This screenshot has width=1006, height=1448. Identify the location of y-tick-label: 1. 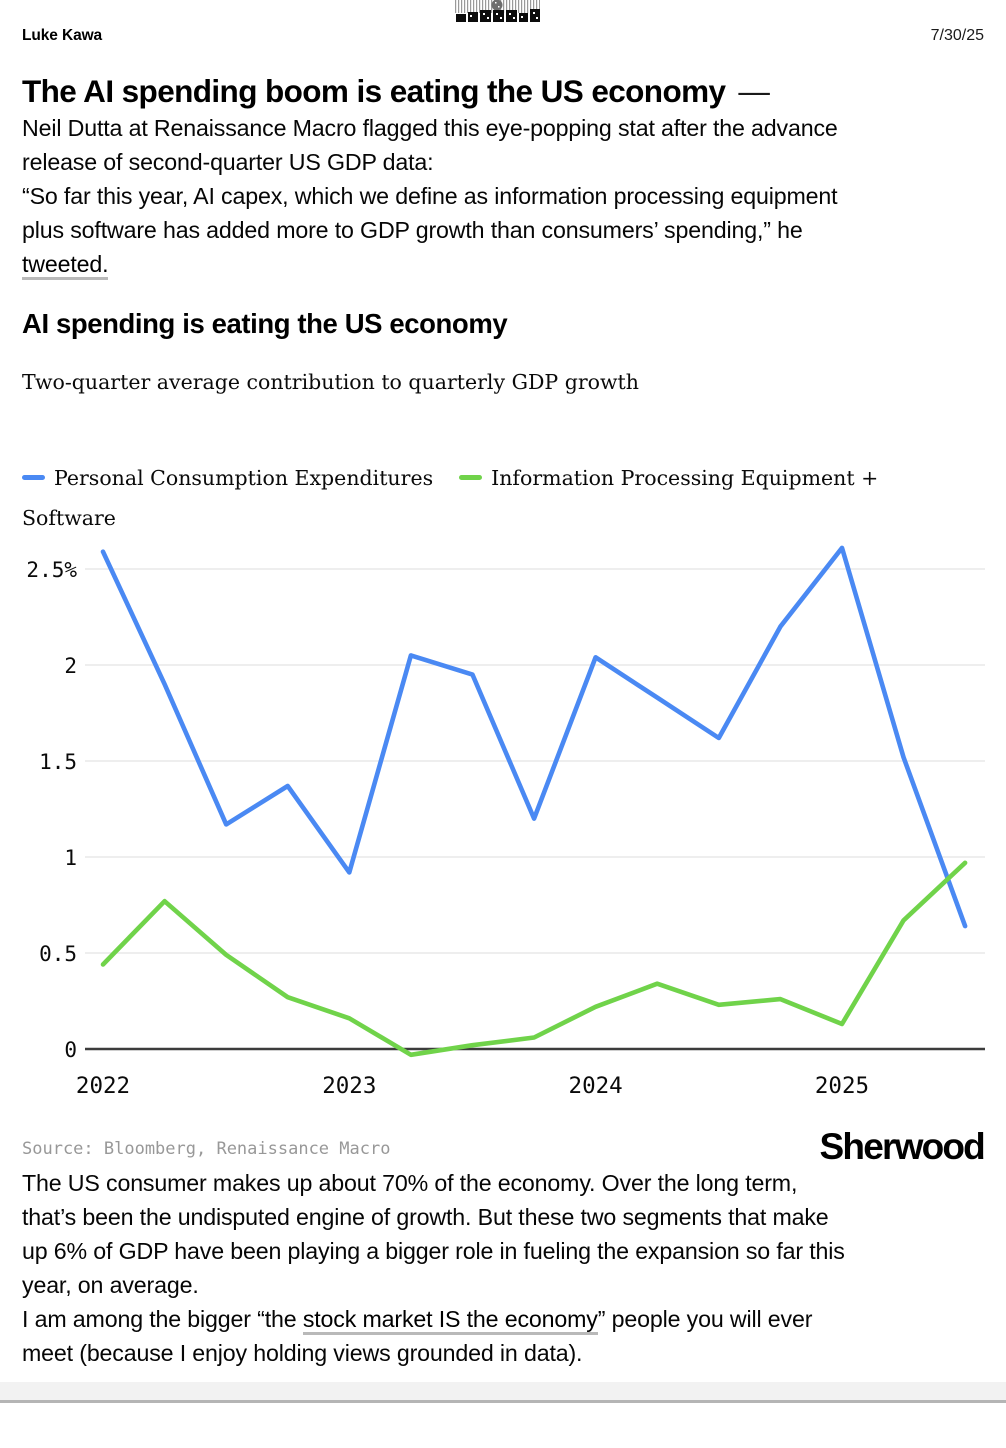
(70, 858).